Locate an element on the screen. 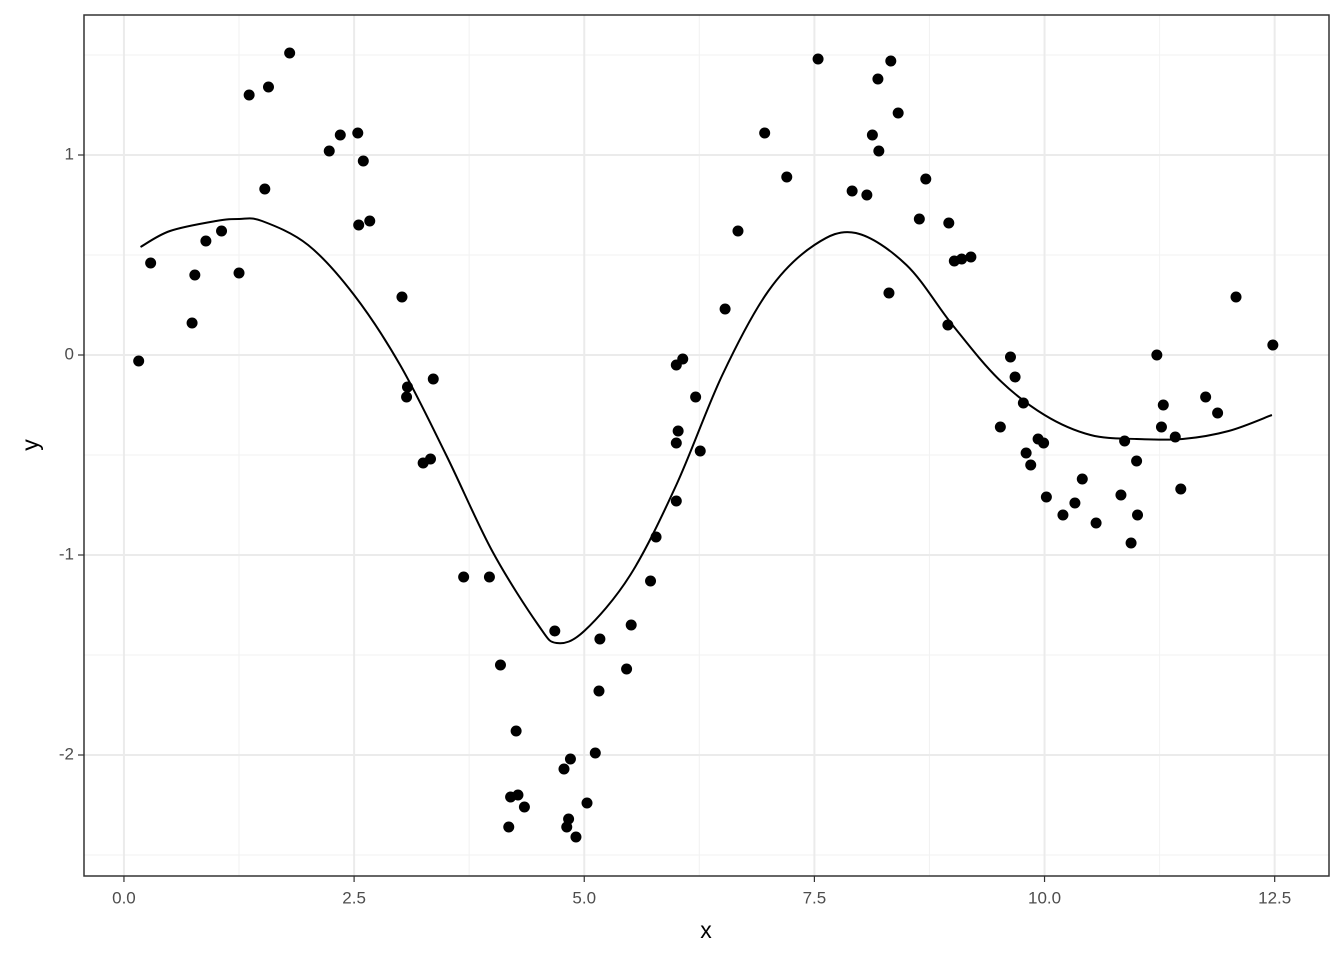  x-tick-label: 5.0 is located at coordinates (584, 897).